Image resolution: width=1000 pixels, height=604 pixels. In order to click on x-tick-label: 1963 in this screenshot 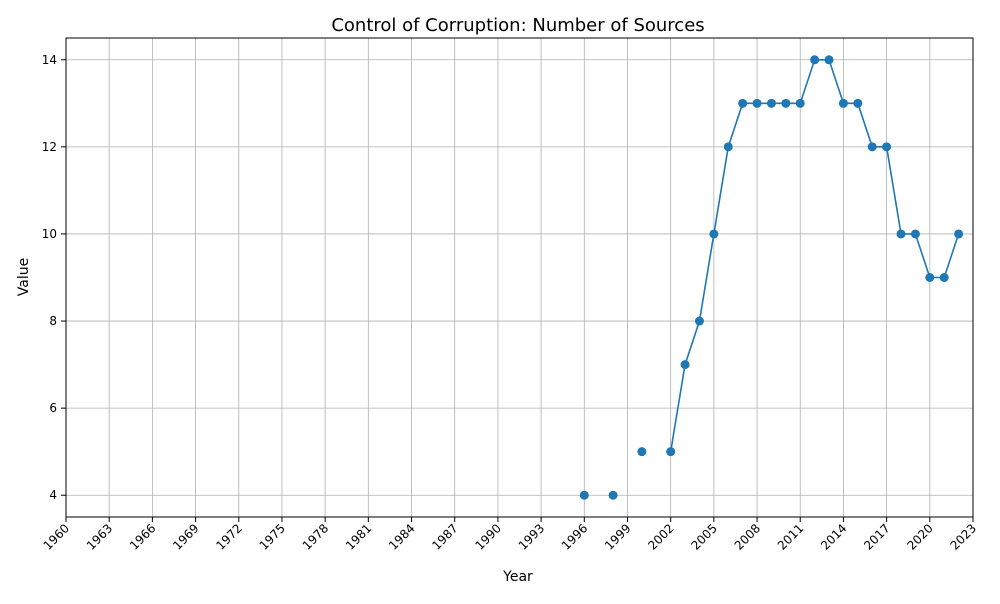, I will do `click(99, 536)`.